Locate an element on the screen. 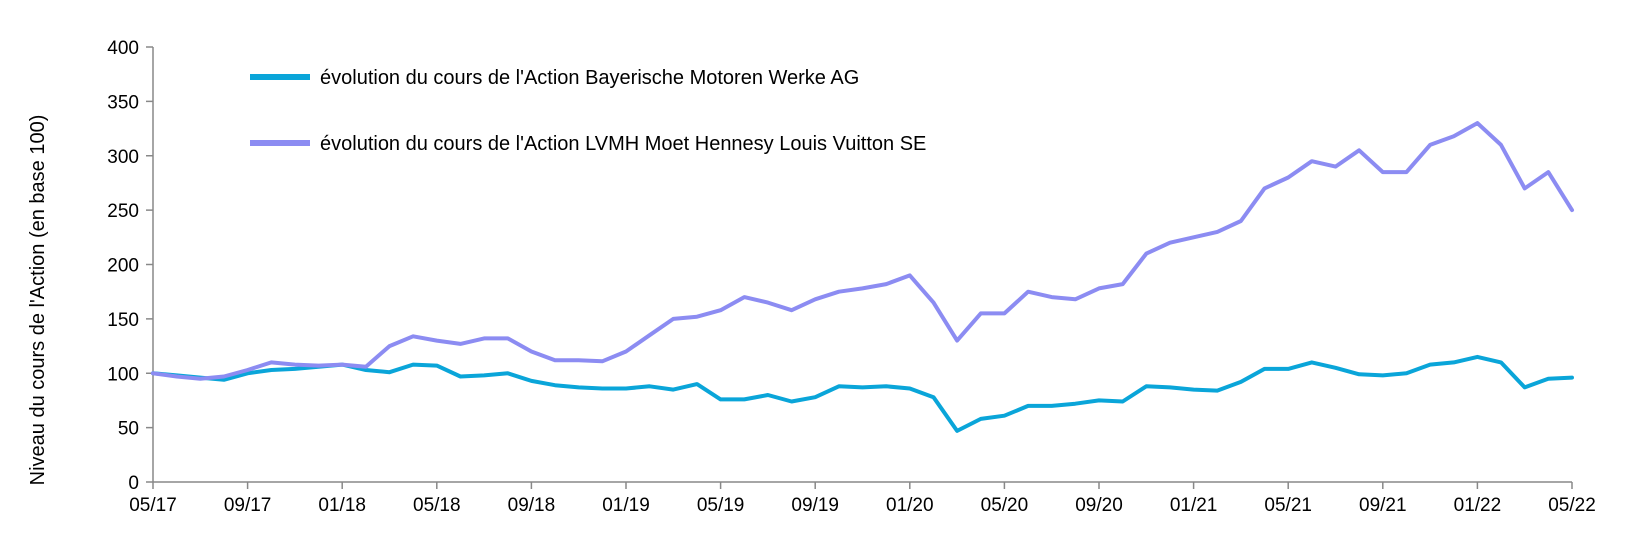 The width and height of the screenshot is (1630, 544). x-tick-label: 01/19 is located at coordinates (626, 505).